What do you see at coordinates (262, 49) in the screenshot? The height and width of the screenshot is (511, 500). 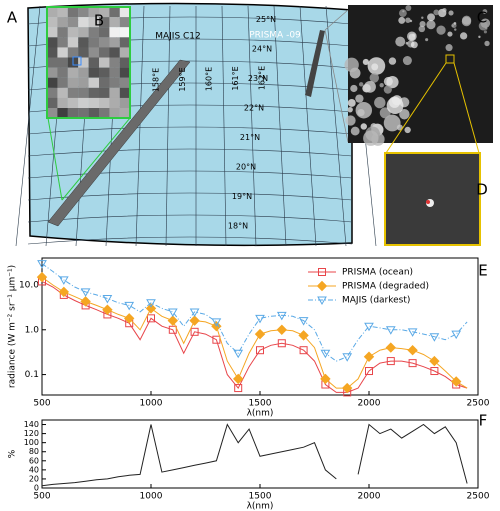 I see `lat-label: 24°N` at bounding box center [262, 49].